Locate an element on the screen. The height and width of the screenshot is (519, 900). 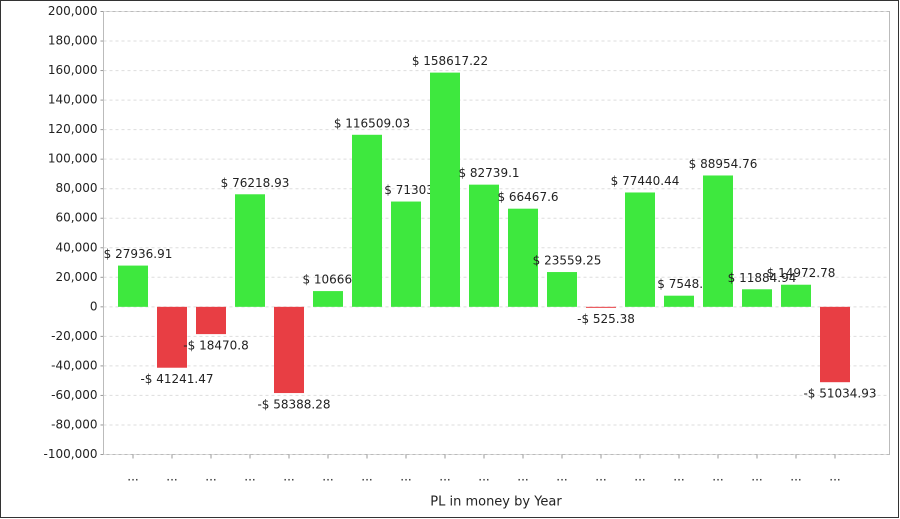
y-tick-label: 120,000 is located at coordinates (73, 129).